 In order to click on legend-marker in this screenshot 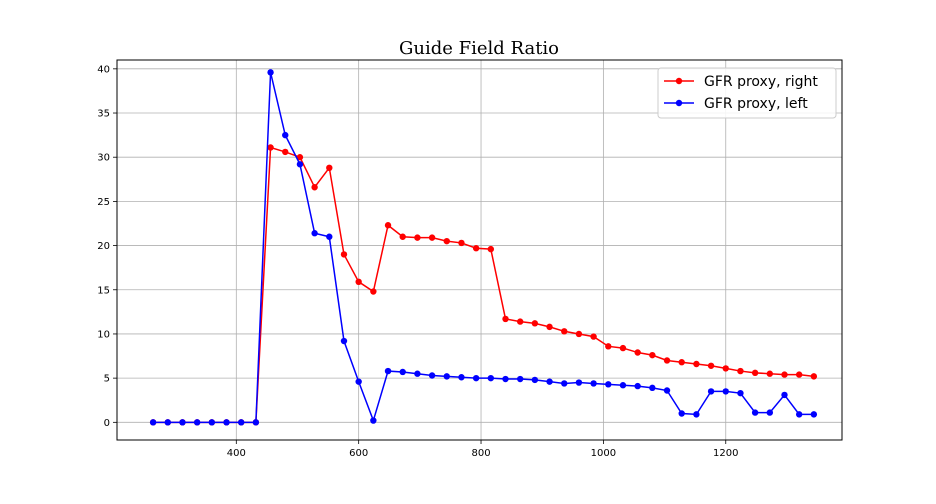, I will do `click(679, 103)`.